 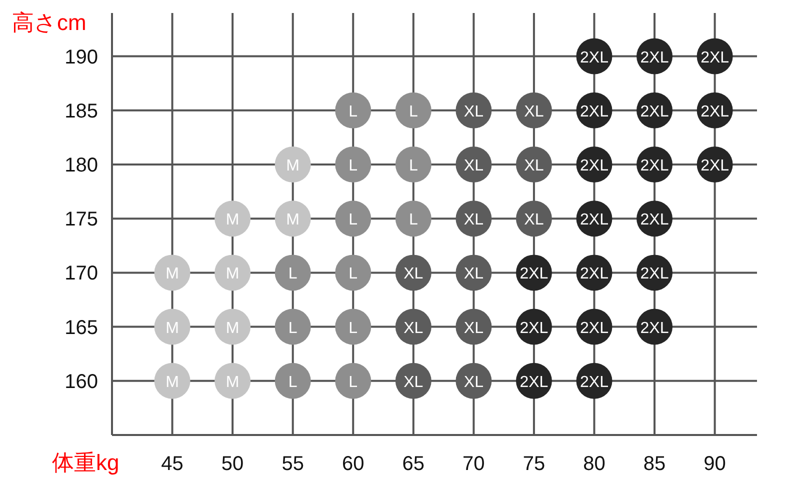 What do you see at coordinates (81, 219) in the screenshot?
I see `y-tick-label: 175` at bounding box center [81, 219].